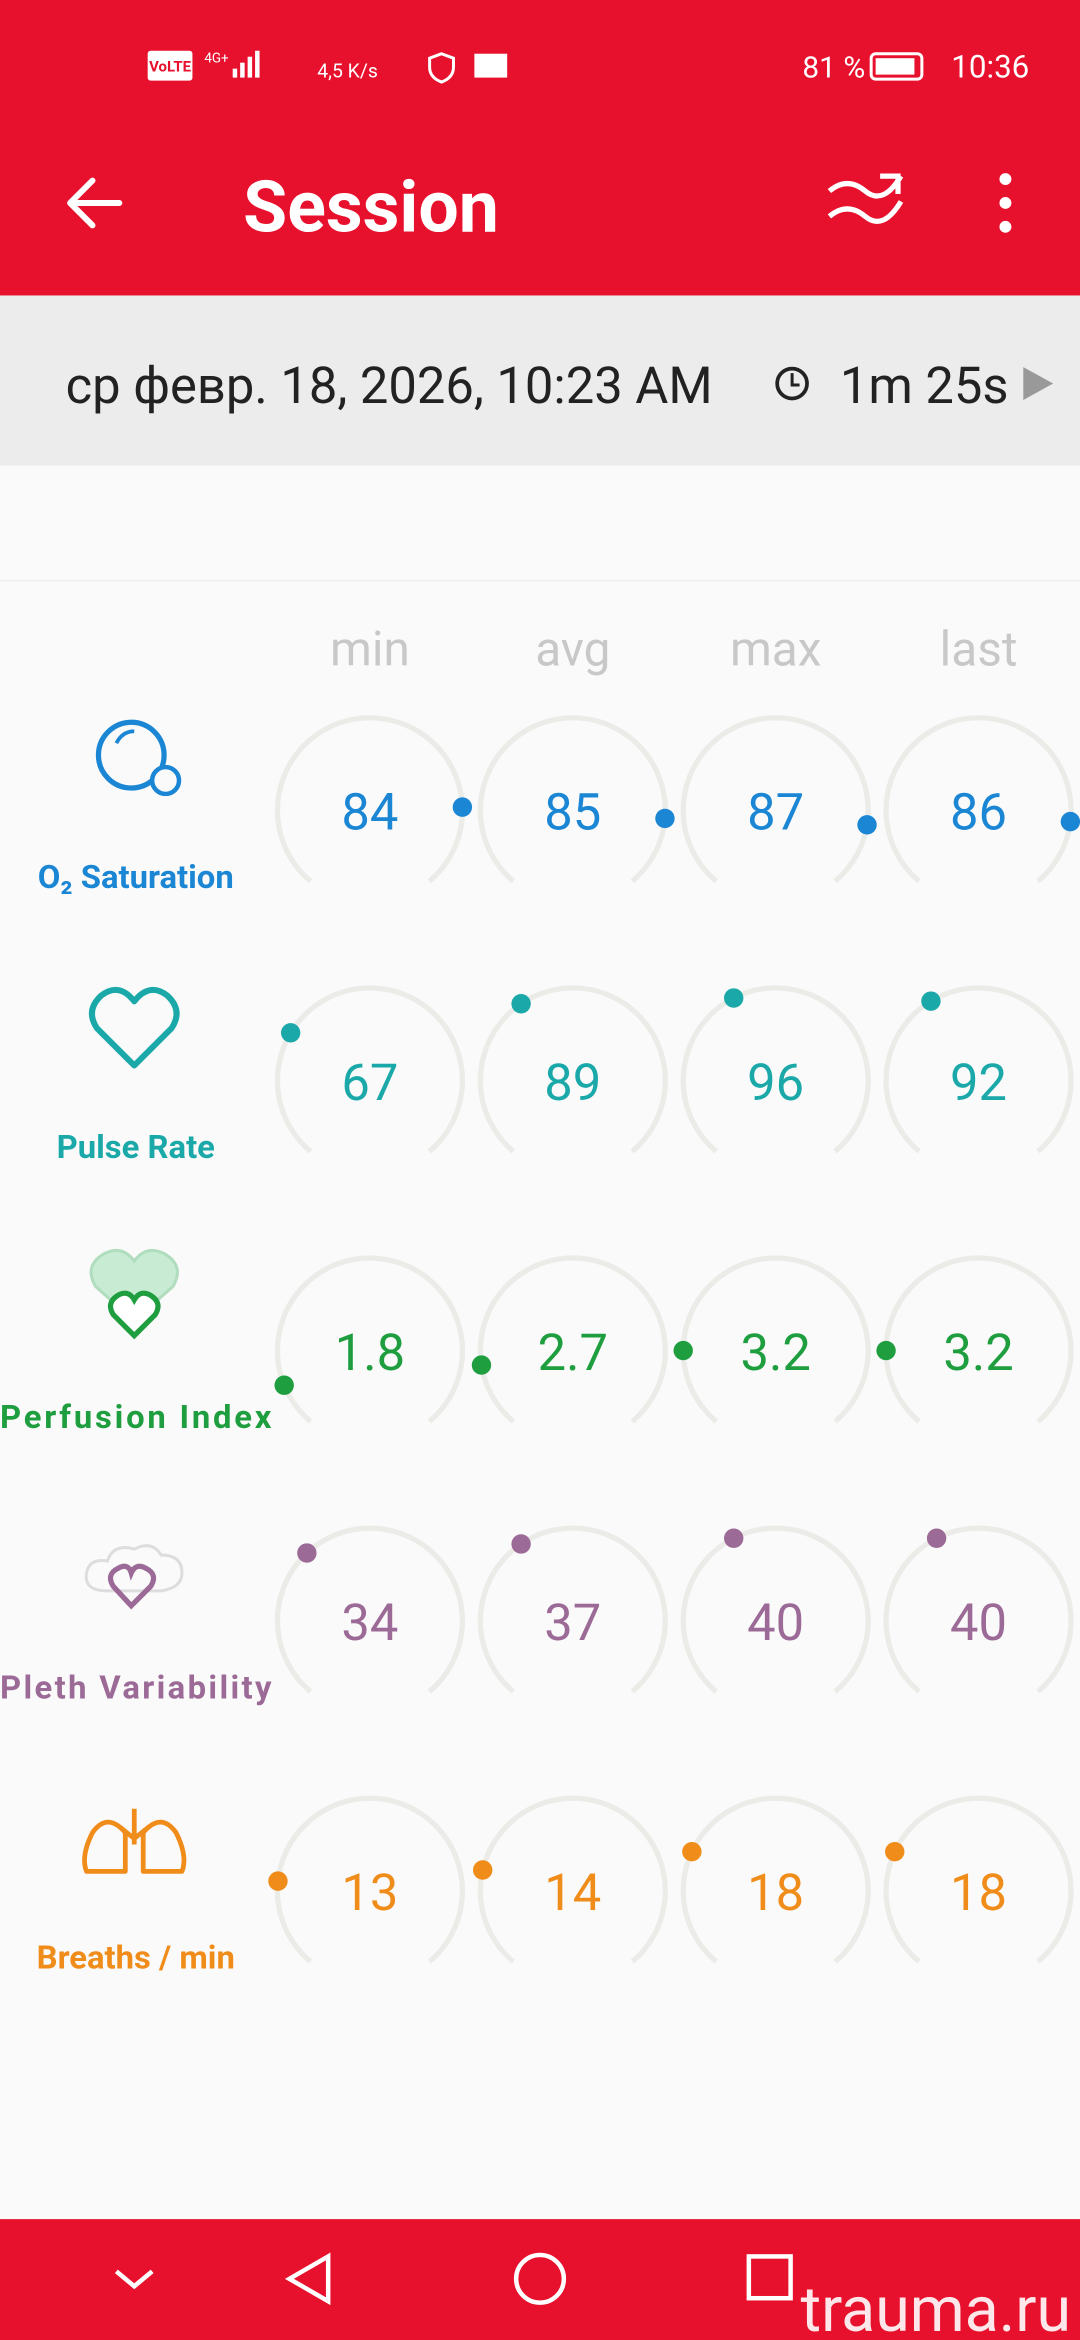  What do you see at coordinates (769, 2277) in the screenshot?
I see `nav-recent` at bounding box center [769, 2277].